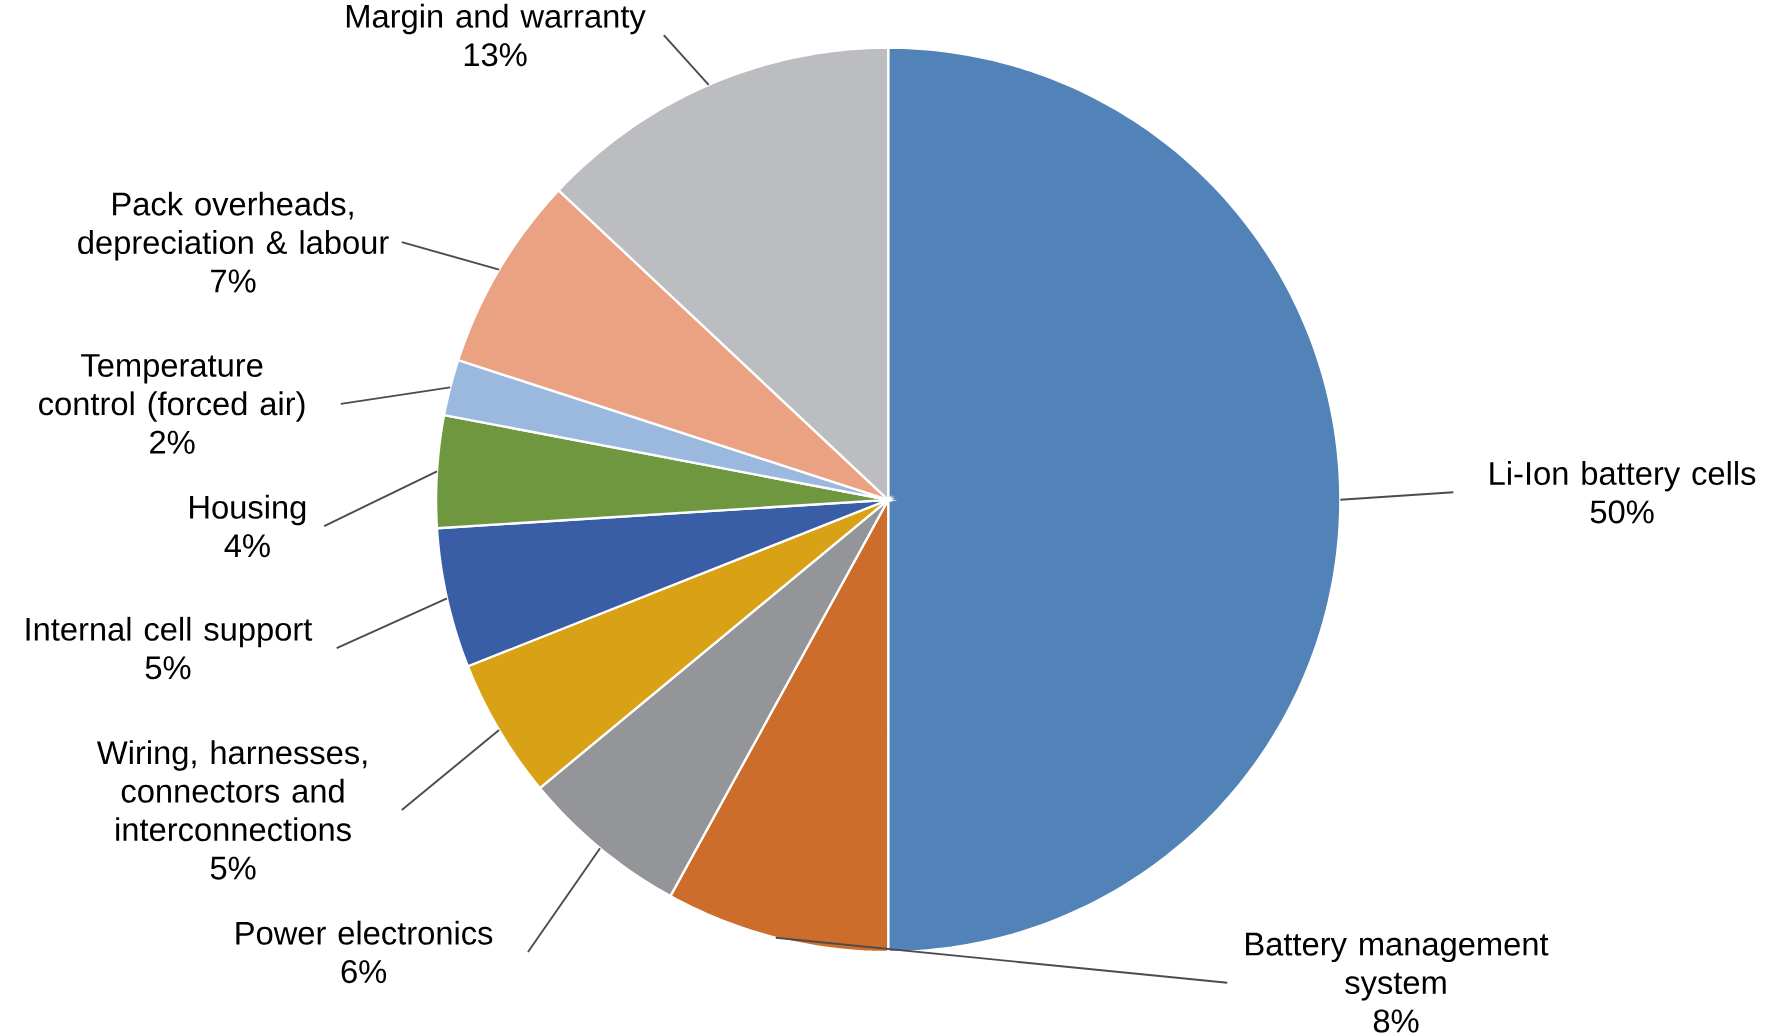 This screenshot has width=1790, height=1036. I want to click on data-label: 4%, so click(247, 545).